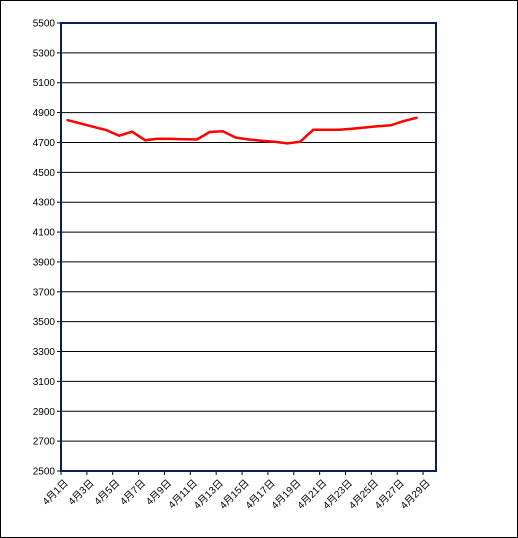 Image resolution: width=518 pixels, height=538 pixels. I want to click on y-tick-label: 4700, so click(44, 143).